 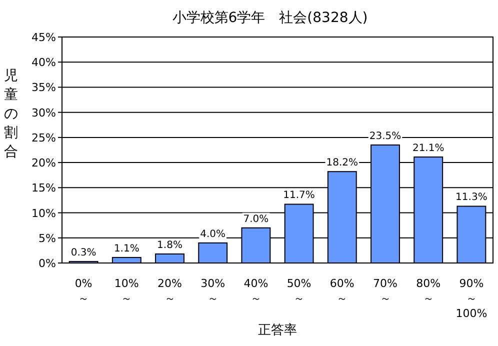 What do you see at coordinates (277, 330) in the screenshot?
I see `x-axis-title: 正答率` at bounding box center [277, 330].